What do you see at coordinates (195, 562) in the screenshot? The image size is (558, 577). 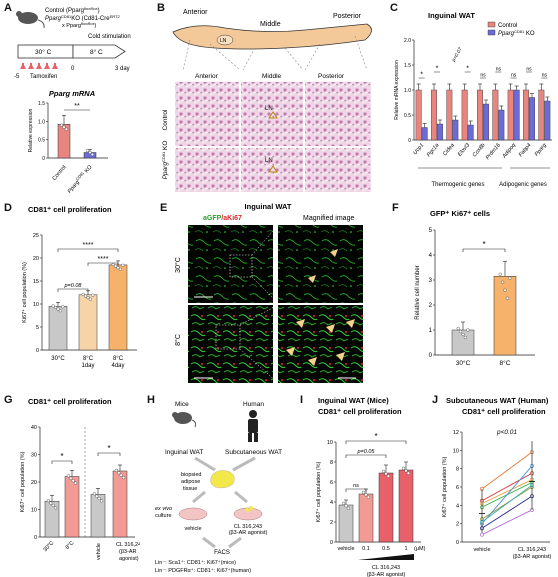 I see `lin-mice: Lin⁻: Sca1⁺: CD81⁺: Ki67⁺(mice)` at bounding box center [195, 562].